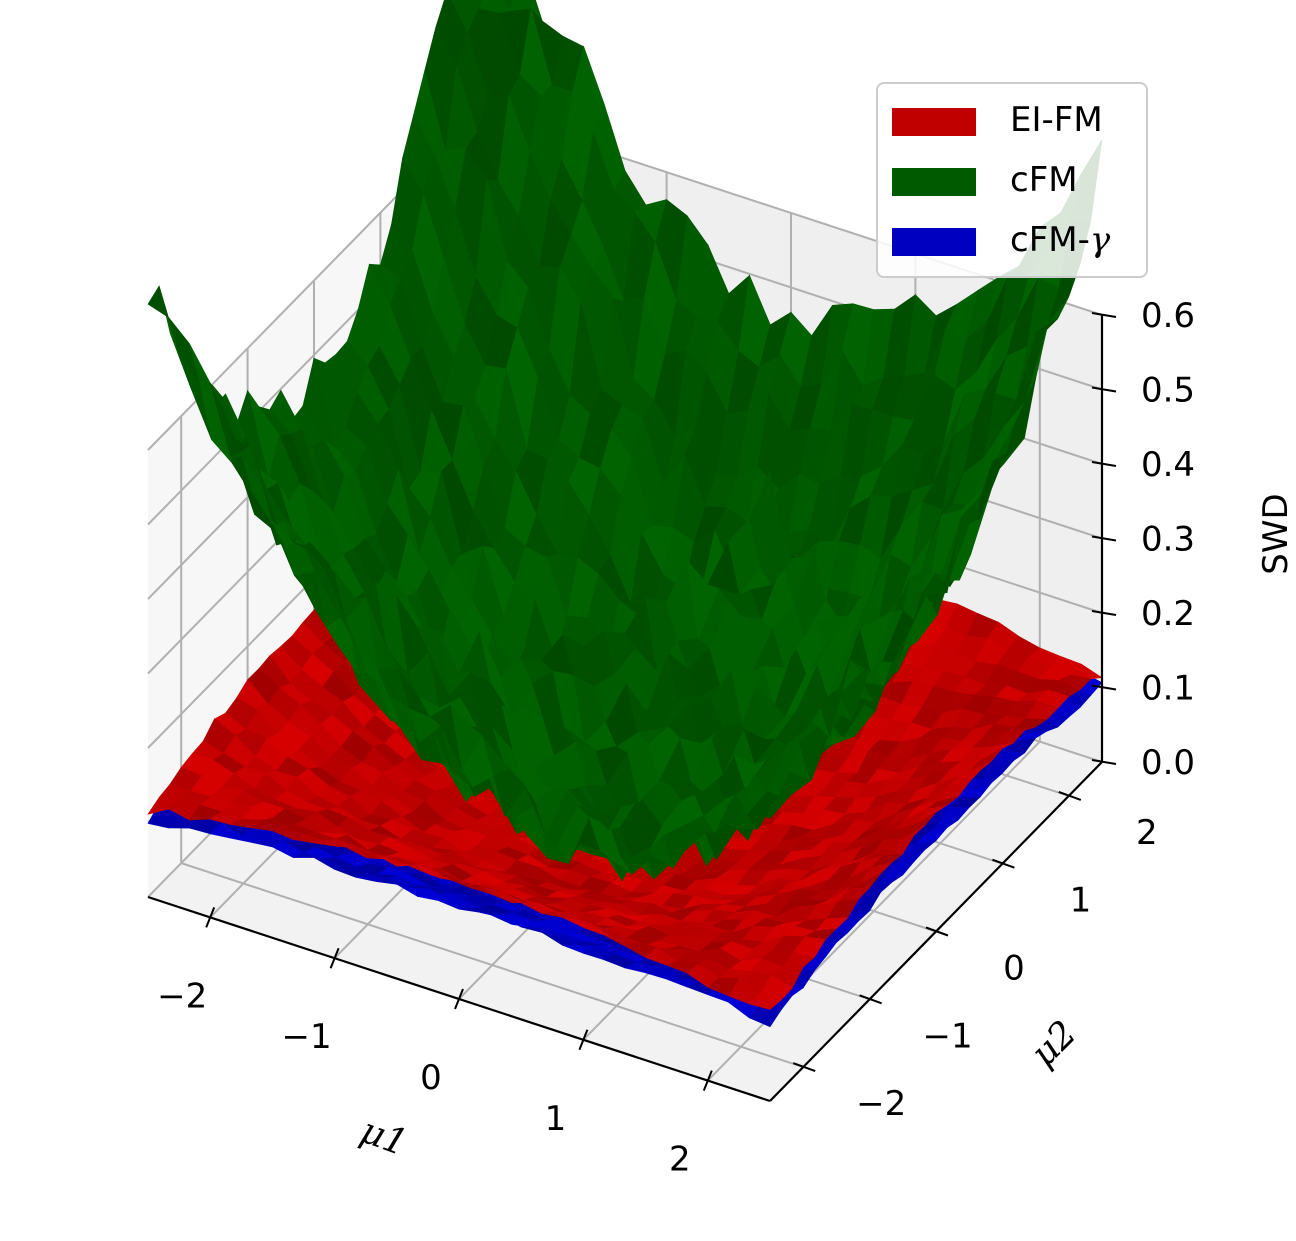 The height and width of the screenshot is (1241, 1296). I want to click on z-tick-label-3: 0.3, so click(1168, 540).